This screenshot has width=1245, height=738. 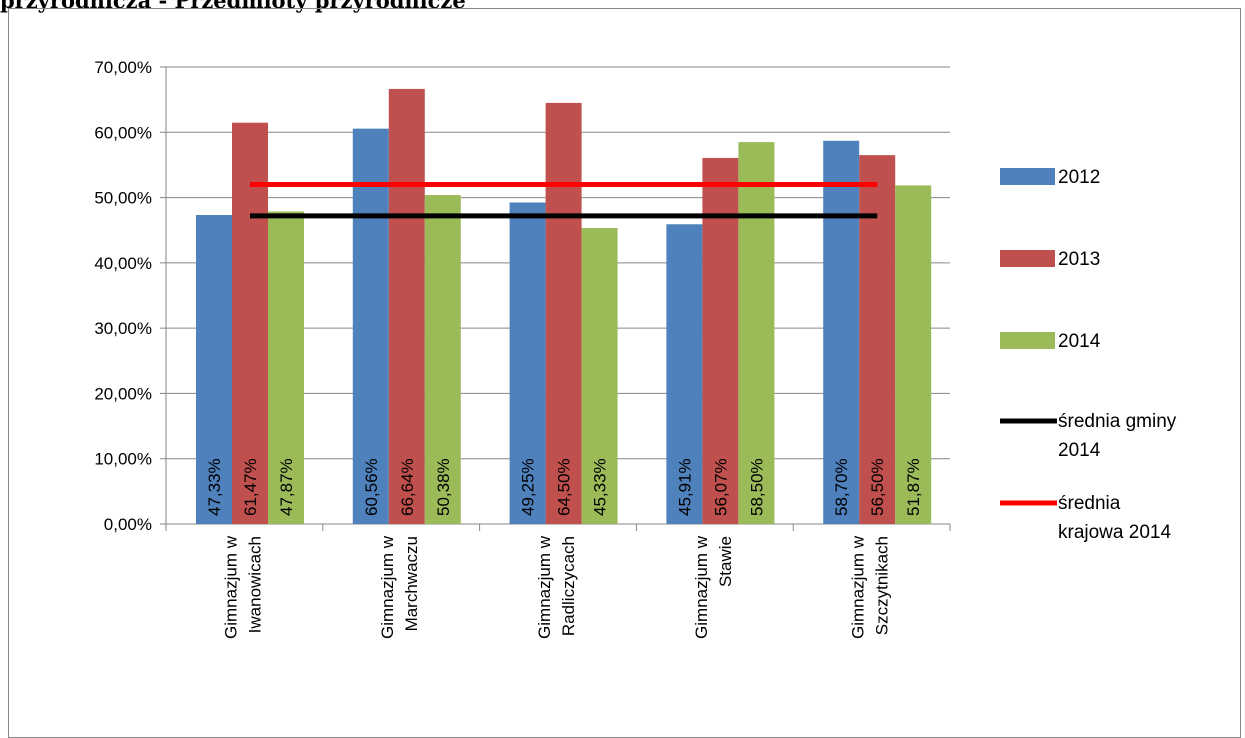 I want to click on bar-data-label: 58,50%, so click(x=756, y=487).